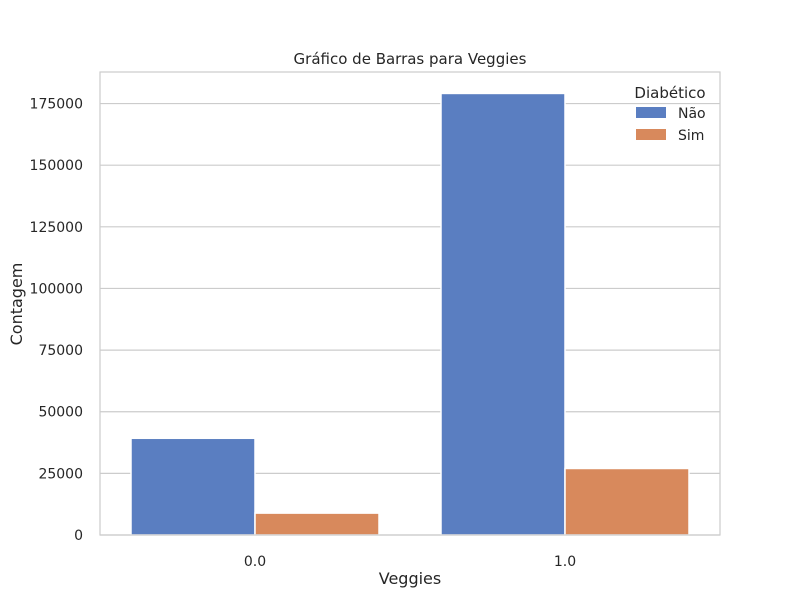 The image size is (800, 604). I want to click on y-tick-label: 0, so click(78, 536).